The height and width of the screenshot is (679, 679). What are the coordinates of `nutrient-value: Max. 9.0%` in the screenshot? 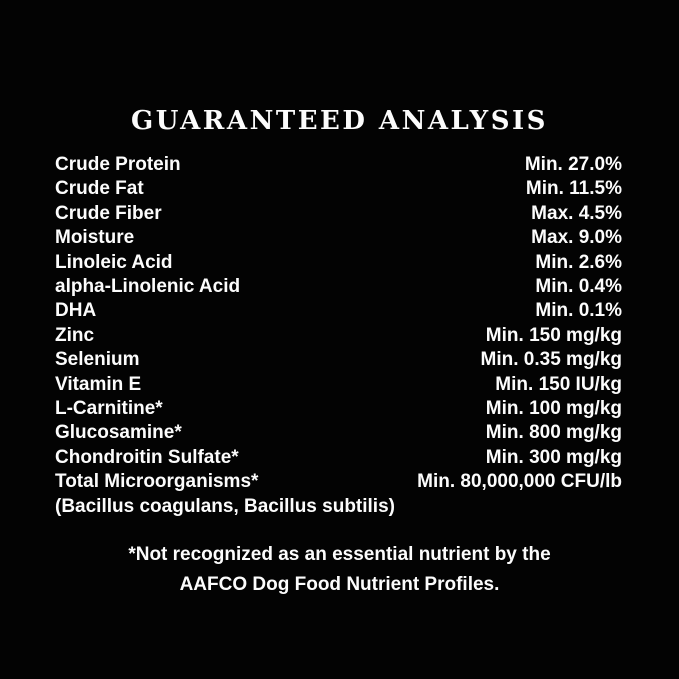 It's located at (576, 238).